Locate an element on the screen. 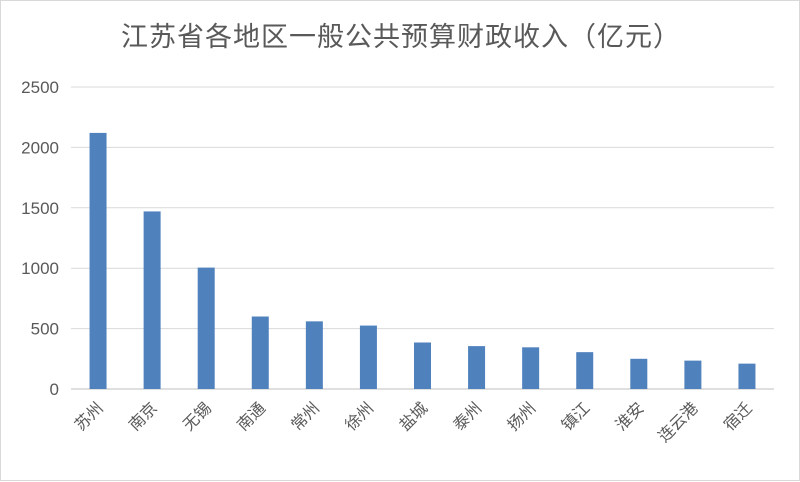 This screenshot has width=800, height=482. x-tick-label: 扬州 is located at coordinates (521, 416).